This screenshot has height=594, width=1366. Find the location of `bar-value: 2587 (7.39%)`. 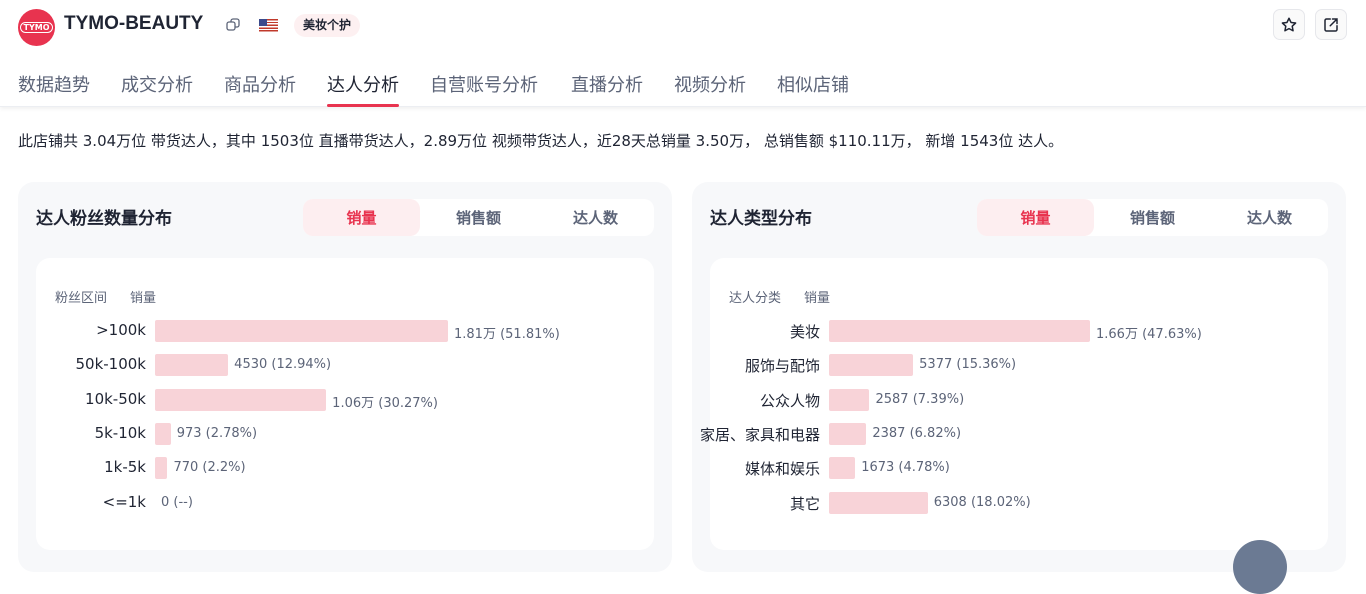

bar-value: 2587 (7.39%) is located at coordinates (920, 399).